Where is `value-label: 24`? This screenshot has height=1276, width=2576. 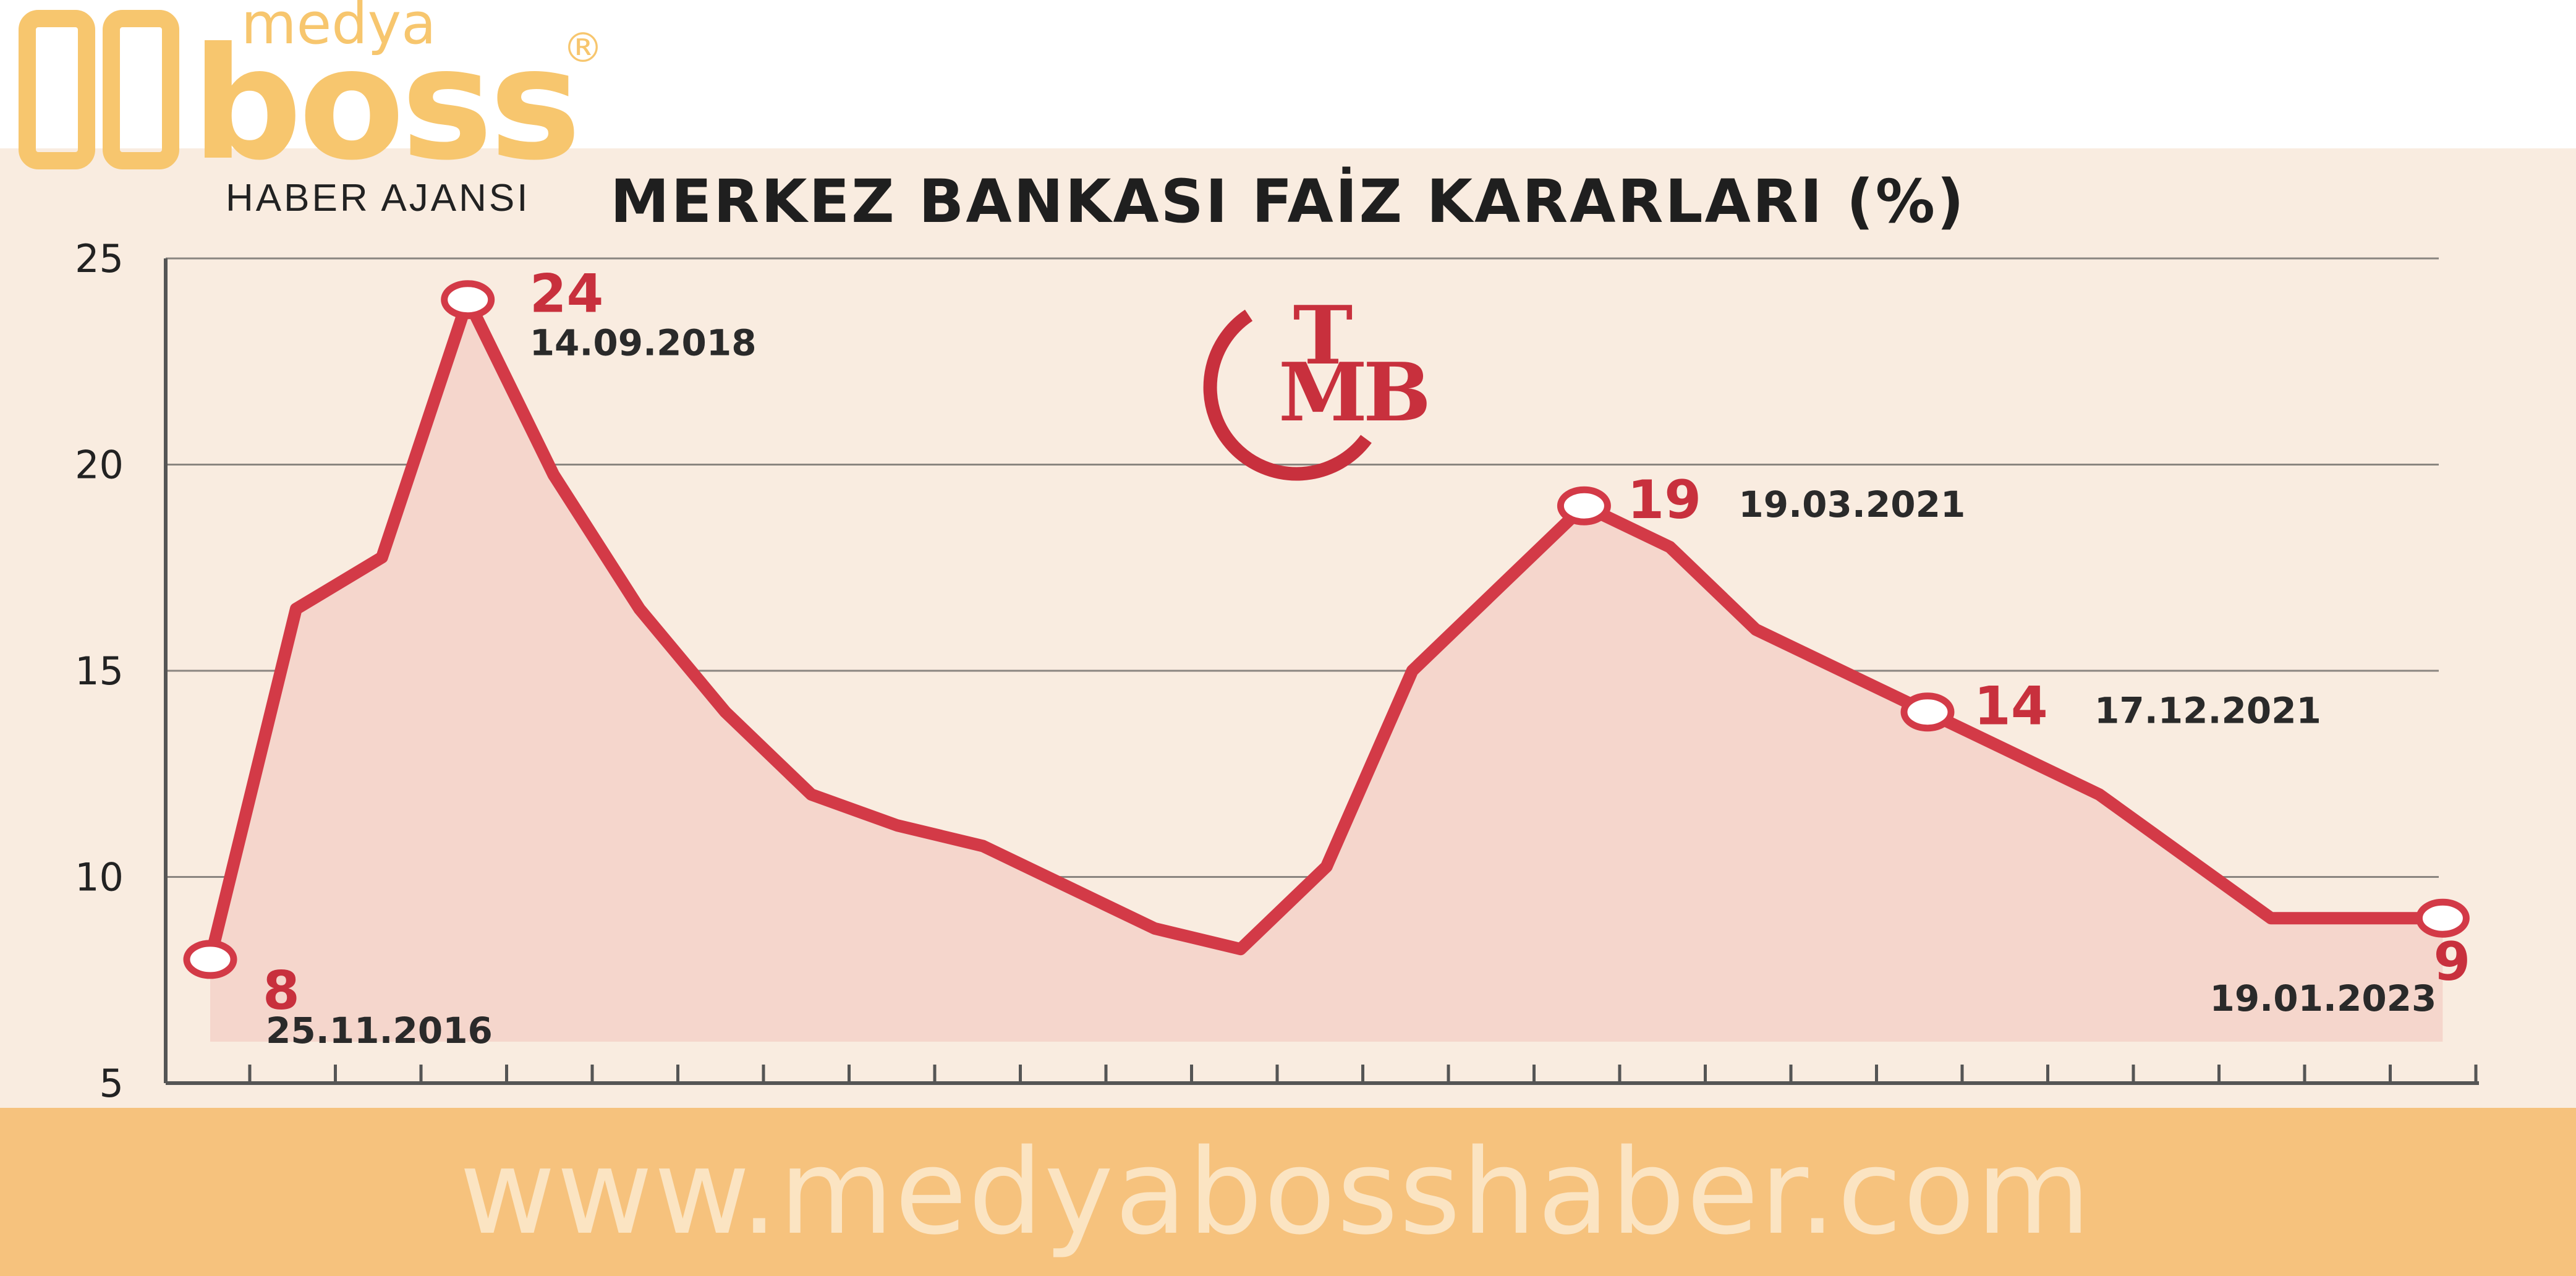 value-label: 24 is located at coordinates (567, 294).